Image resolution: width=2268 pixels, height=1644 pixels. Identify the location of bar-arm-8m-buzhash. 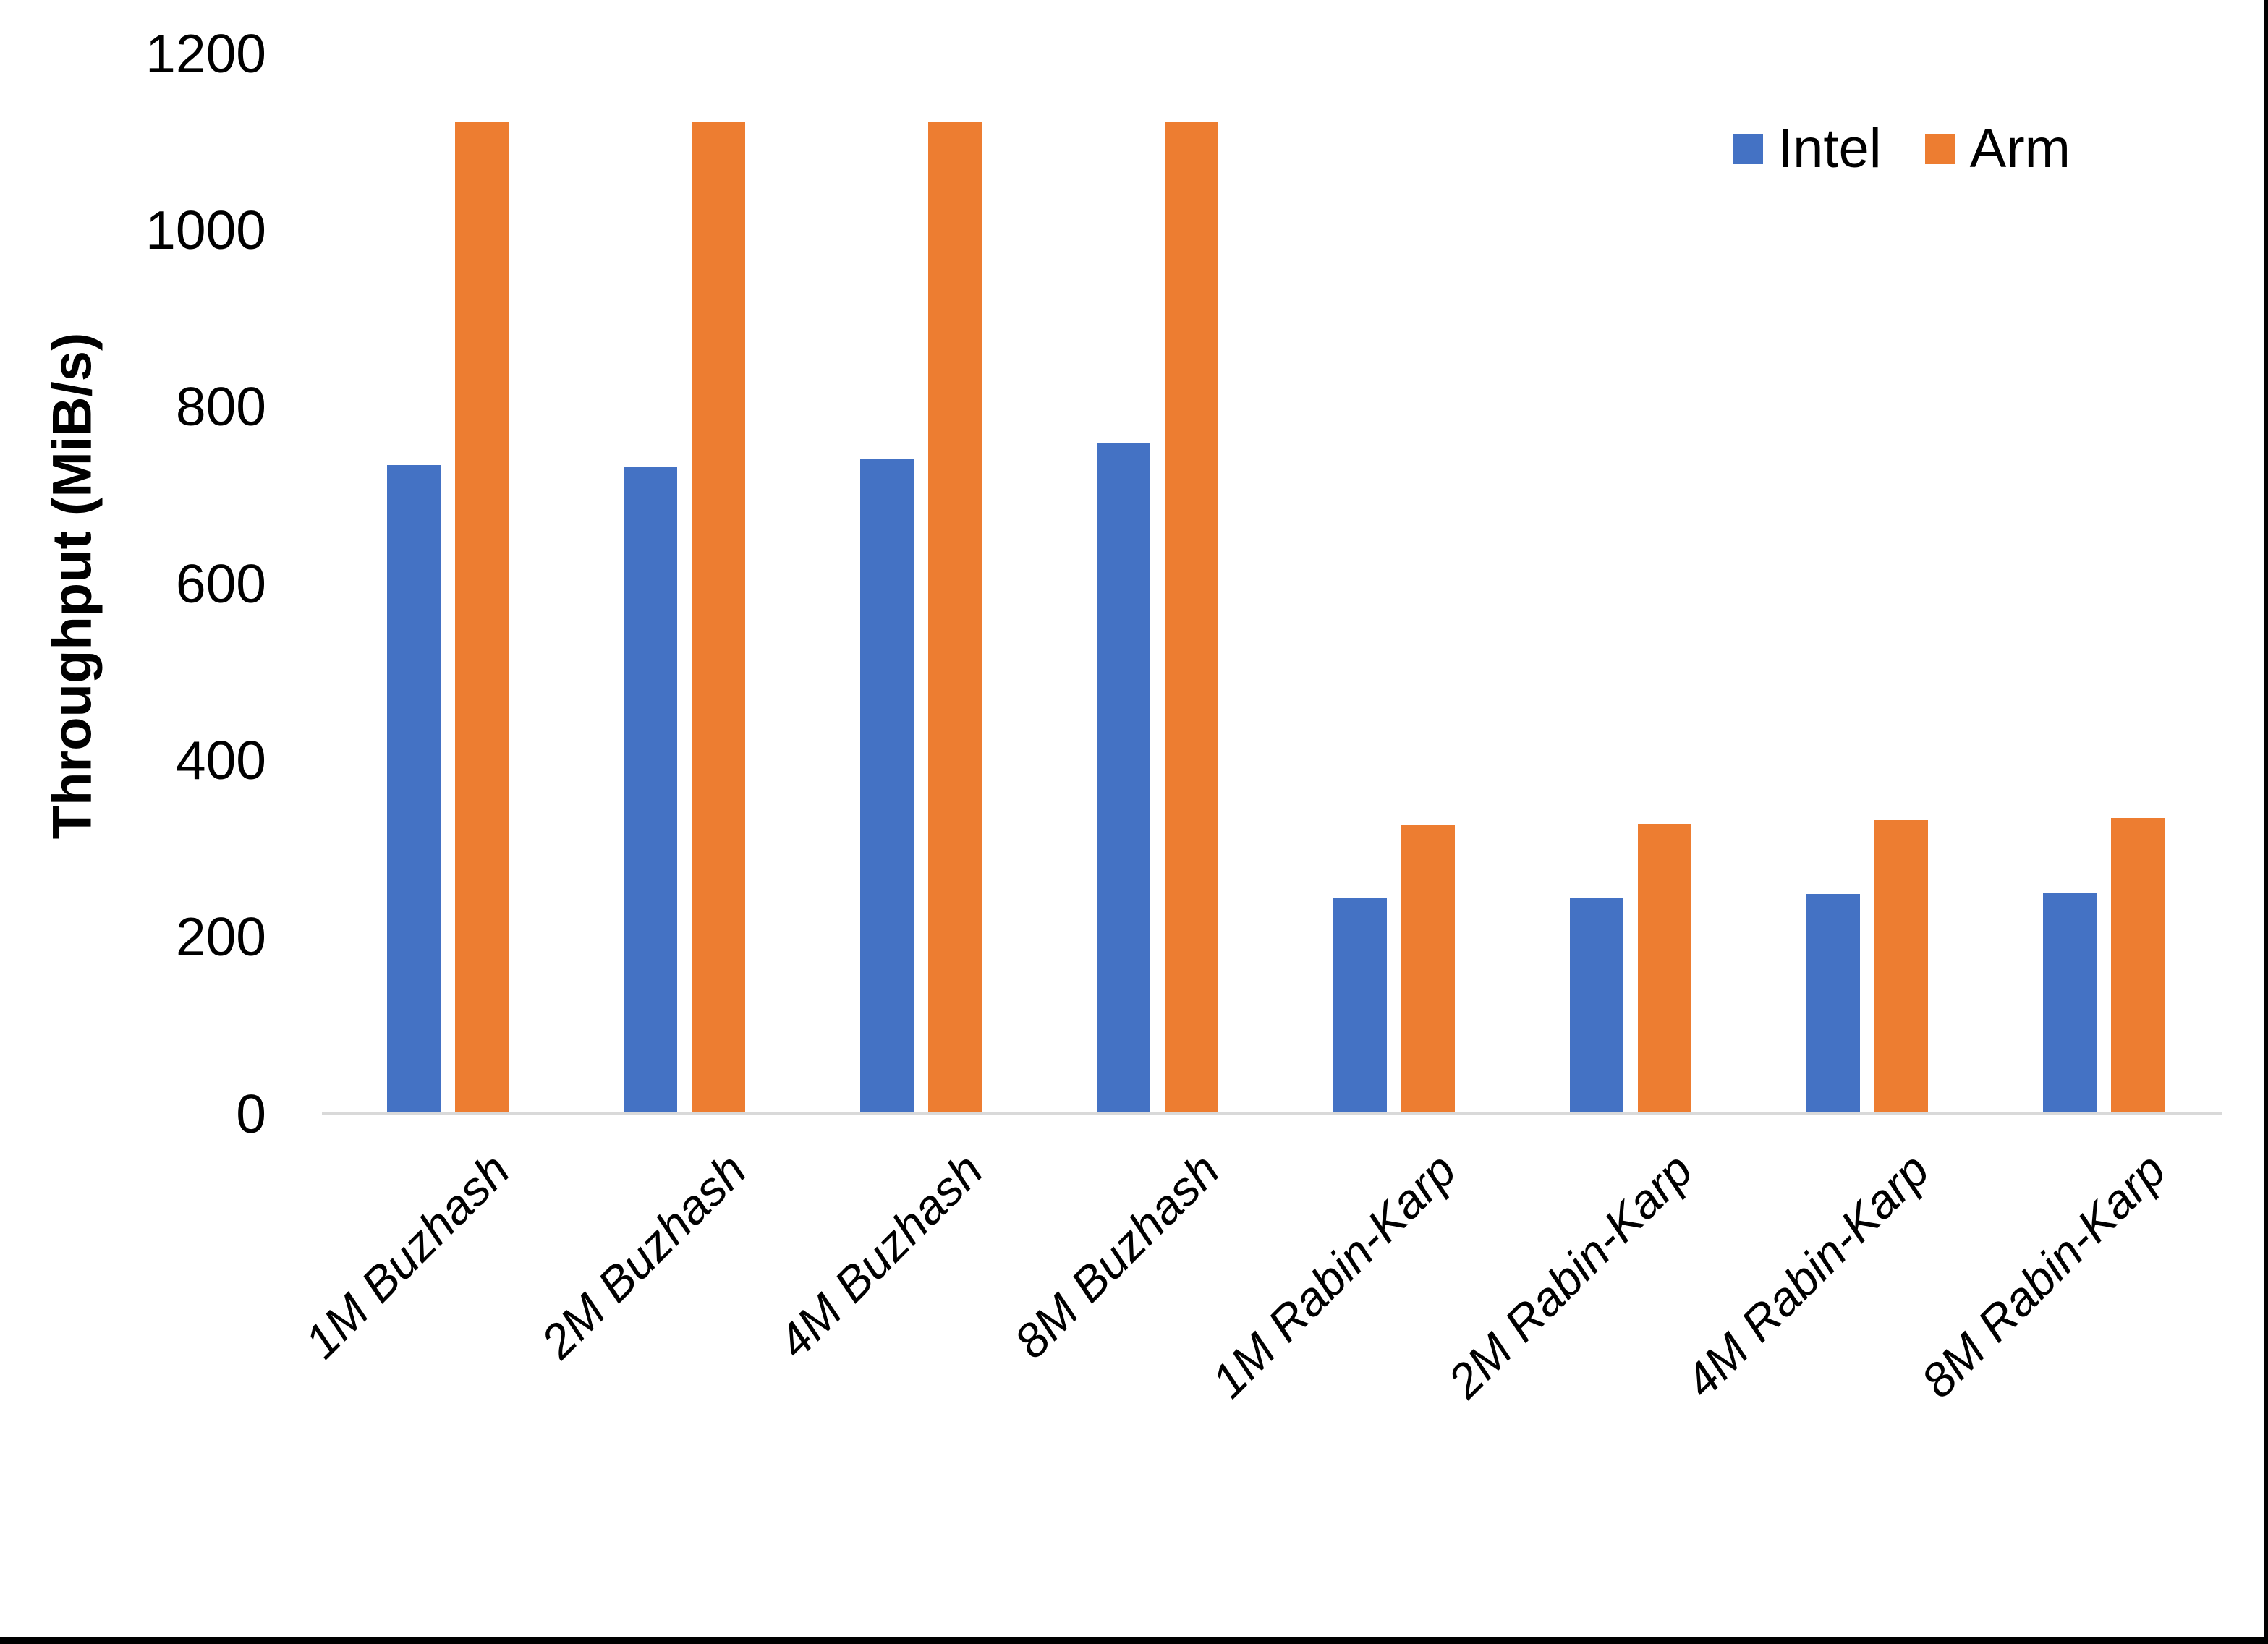
(1191, 618).